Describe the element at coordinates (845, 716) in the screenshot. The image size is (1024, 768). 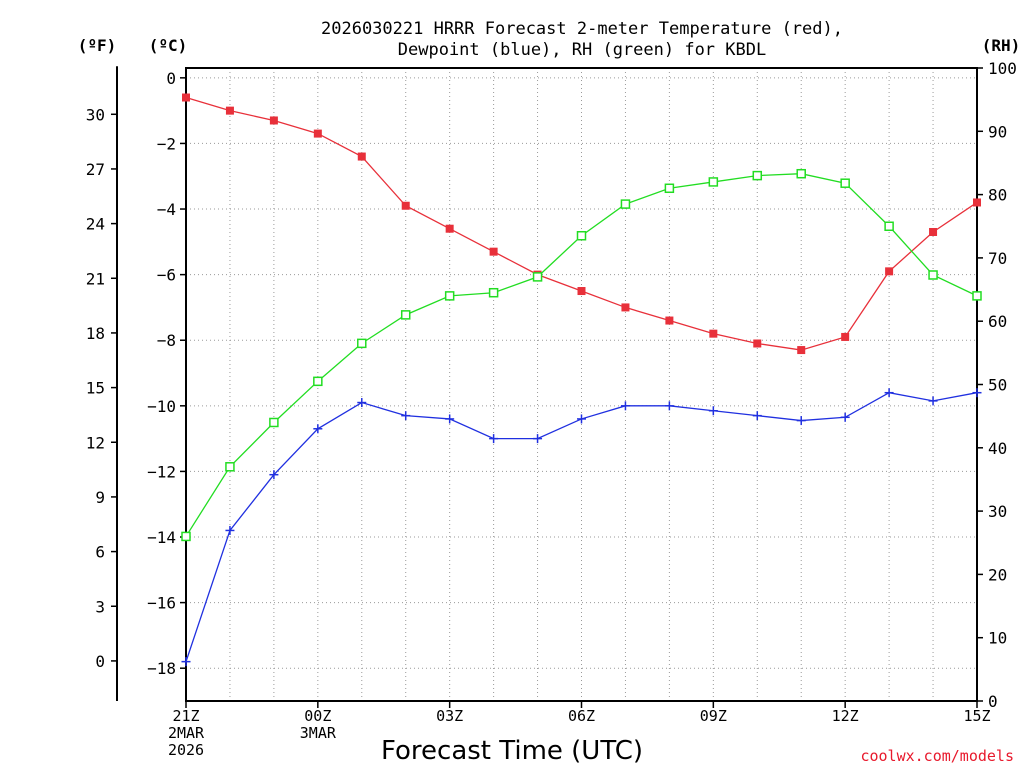
I see `x-tick-label: 12Z` at that location.